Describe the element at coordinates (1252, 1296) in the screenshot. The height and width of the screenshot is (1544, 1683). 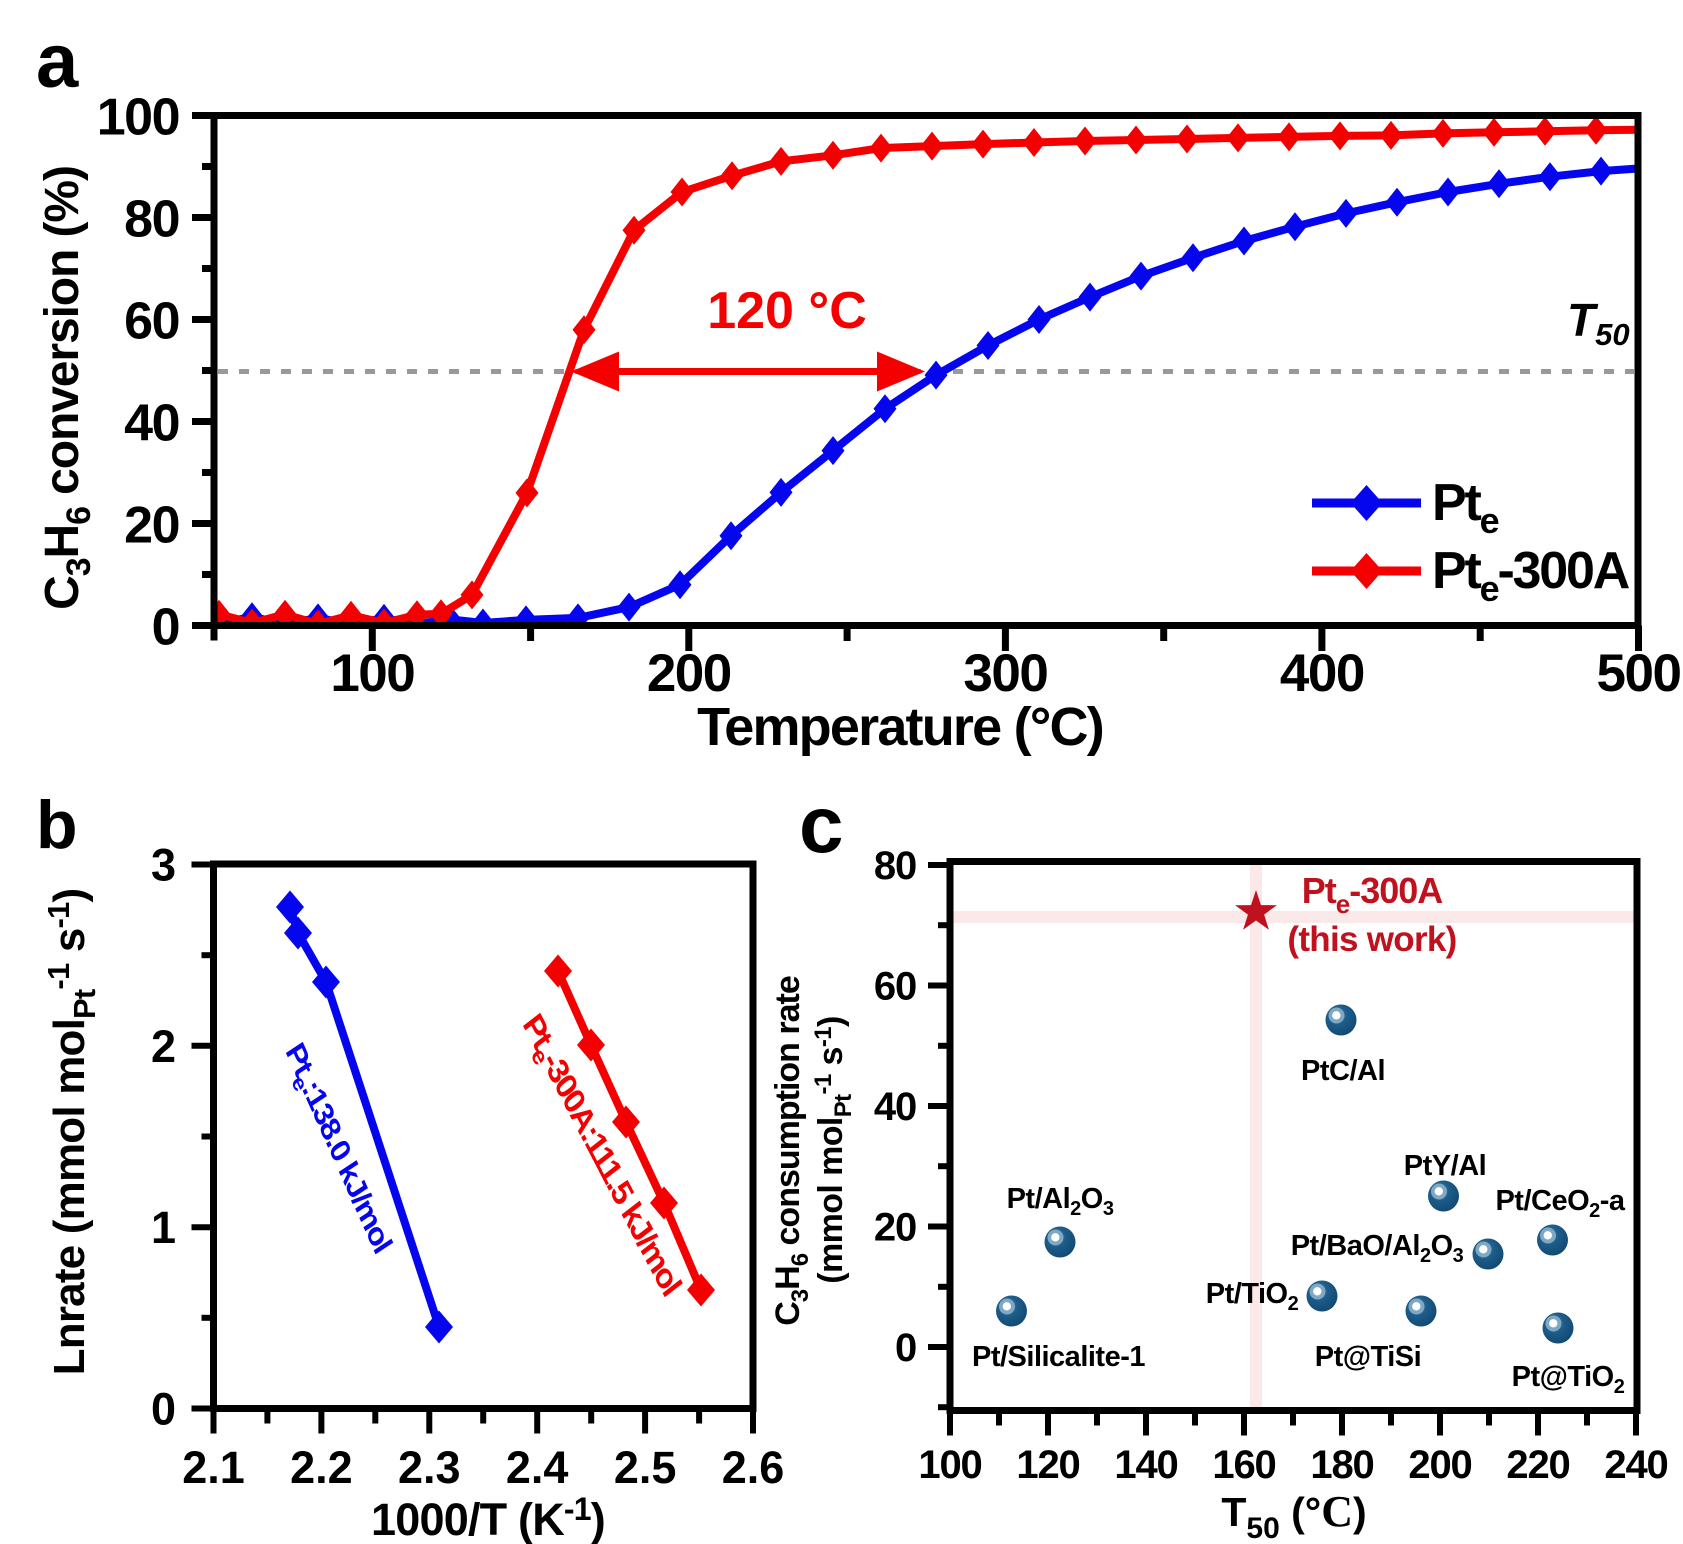
I see `svg-text: Pt/TiO2​` at that location.